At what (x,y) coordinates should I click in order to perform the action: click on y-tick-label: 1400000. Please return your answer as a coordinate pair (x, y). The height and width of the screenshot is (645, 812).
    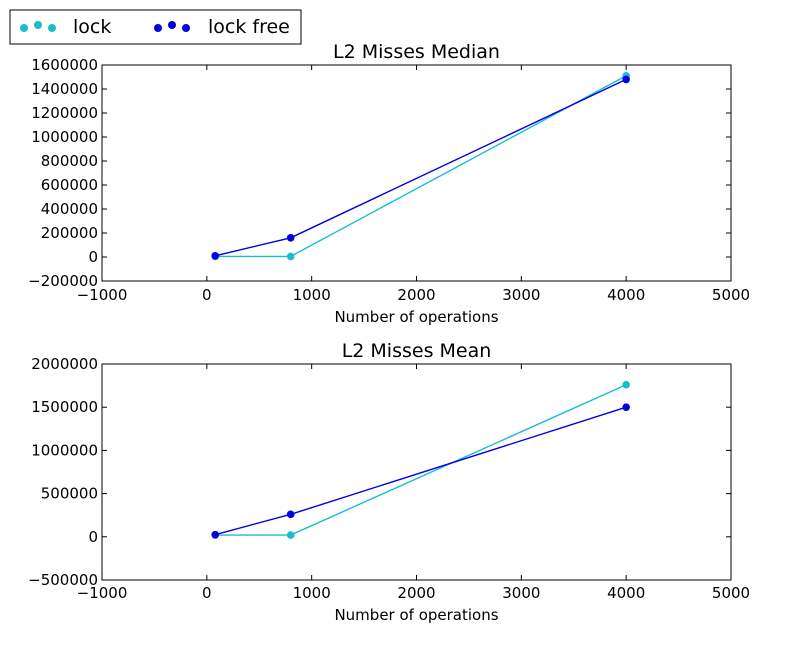
    Looking at the image, I should click on (64, 89).